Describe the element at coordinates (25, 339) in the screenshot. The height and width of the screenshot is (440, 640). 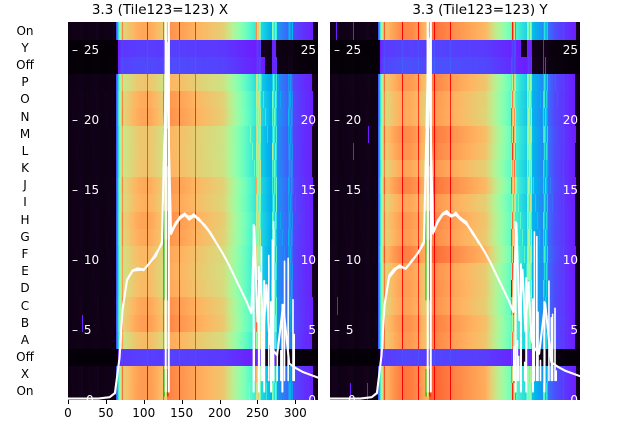
I see `category-tick-label: A` at that location.